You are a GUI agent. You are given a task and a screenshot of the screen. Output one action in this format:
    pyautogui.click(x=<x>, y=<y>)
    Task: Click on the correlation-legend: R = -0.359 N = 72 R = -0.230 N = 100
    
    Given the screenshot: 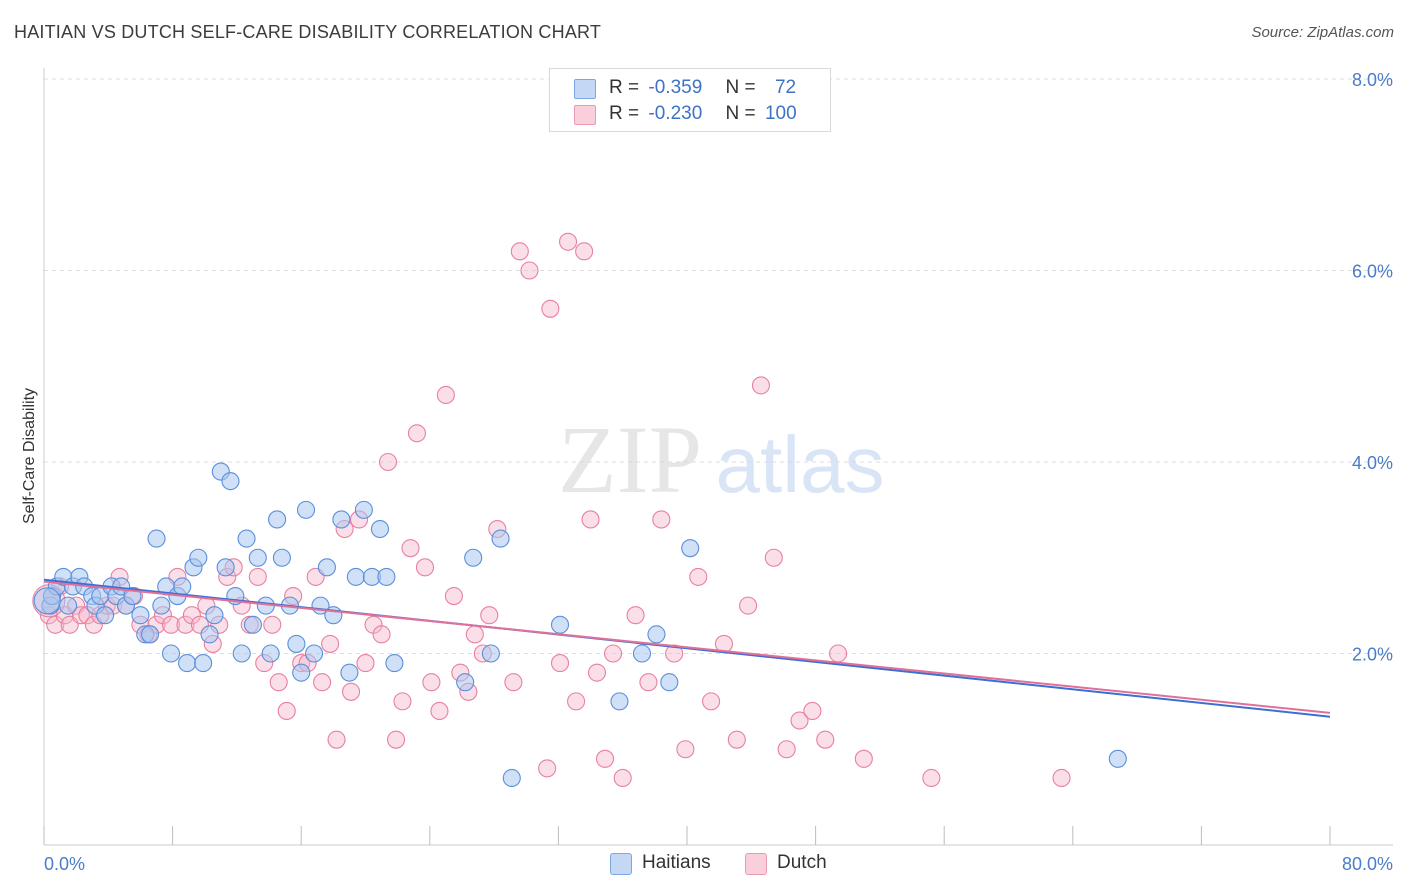 What is the action you would take?
    pyautogui.click(x=690, y=100)
    